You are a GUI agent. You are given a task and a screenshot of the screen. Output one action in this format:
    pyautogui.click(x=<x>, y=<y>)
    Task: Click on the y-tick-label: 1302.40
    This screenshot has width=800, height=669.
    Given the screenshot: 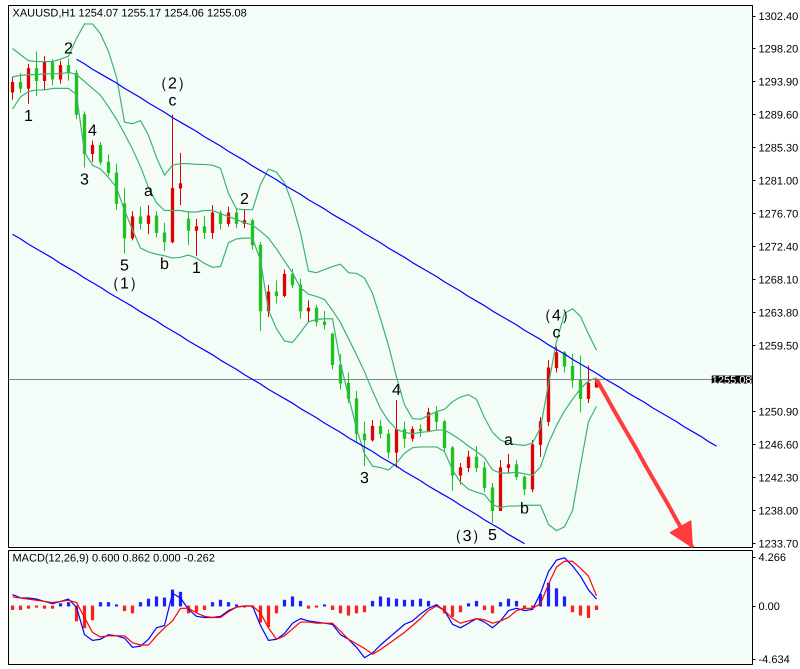 What is the action you would take?
    pyautogui.click(x=778, y=17)
    